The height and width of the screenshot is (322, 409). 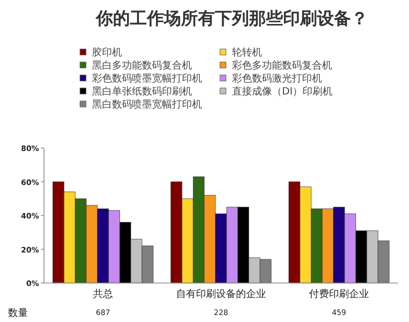 What do you see at coordinates (231, 19) in the screenshot?
I see `chart-title: 你的工作场所有下列那些印刷设备？` at bounding box center [231, 19].